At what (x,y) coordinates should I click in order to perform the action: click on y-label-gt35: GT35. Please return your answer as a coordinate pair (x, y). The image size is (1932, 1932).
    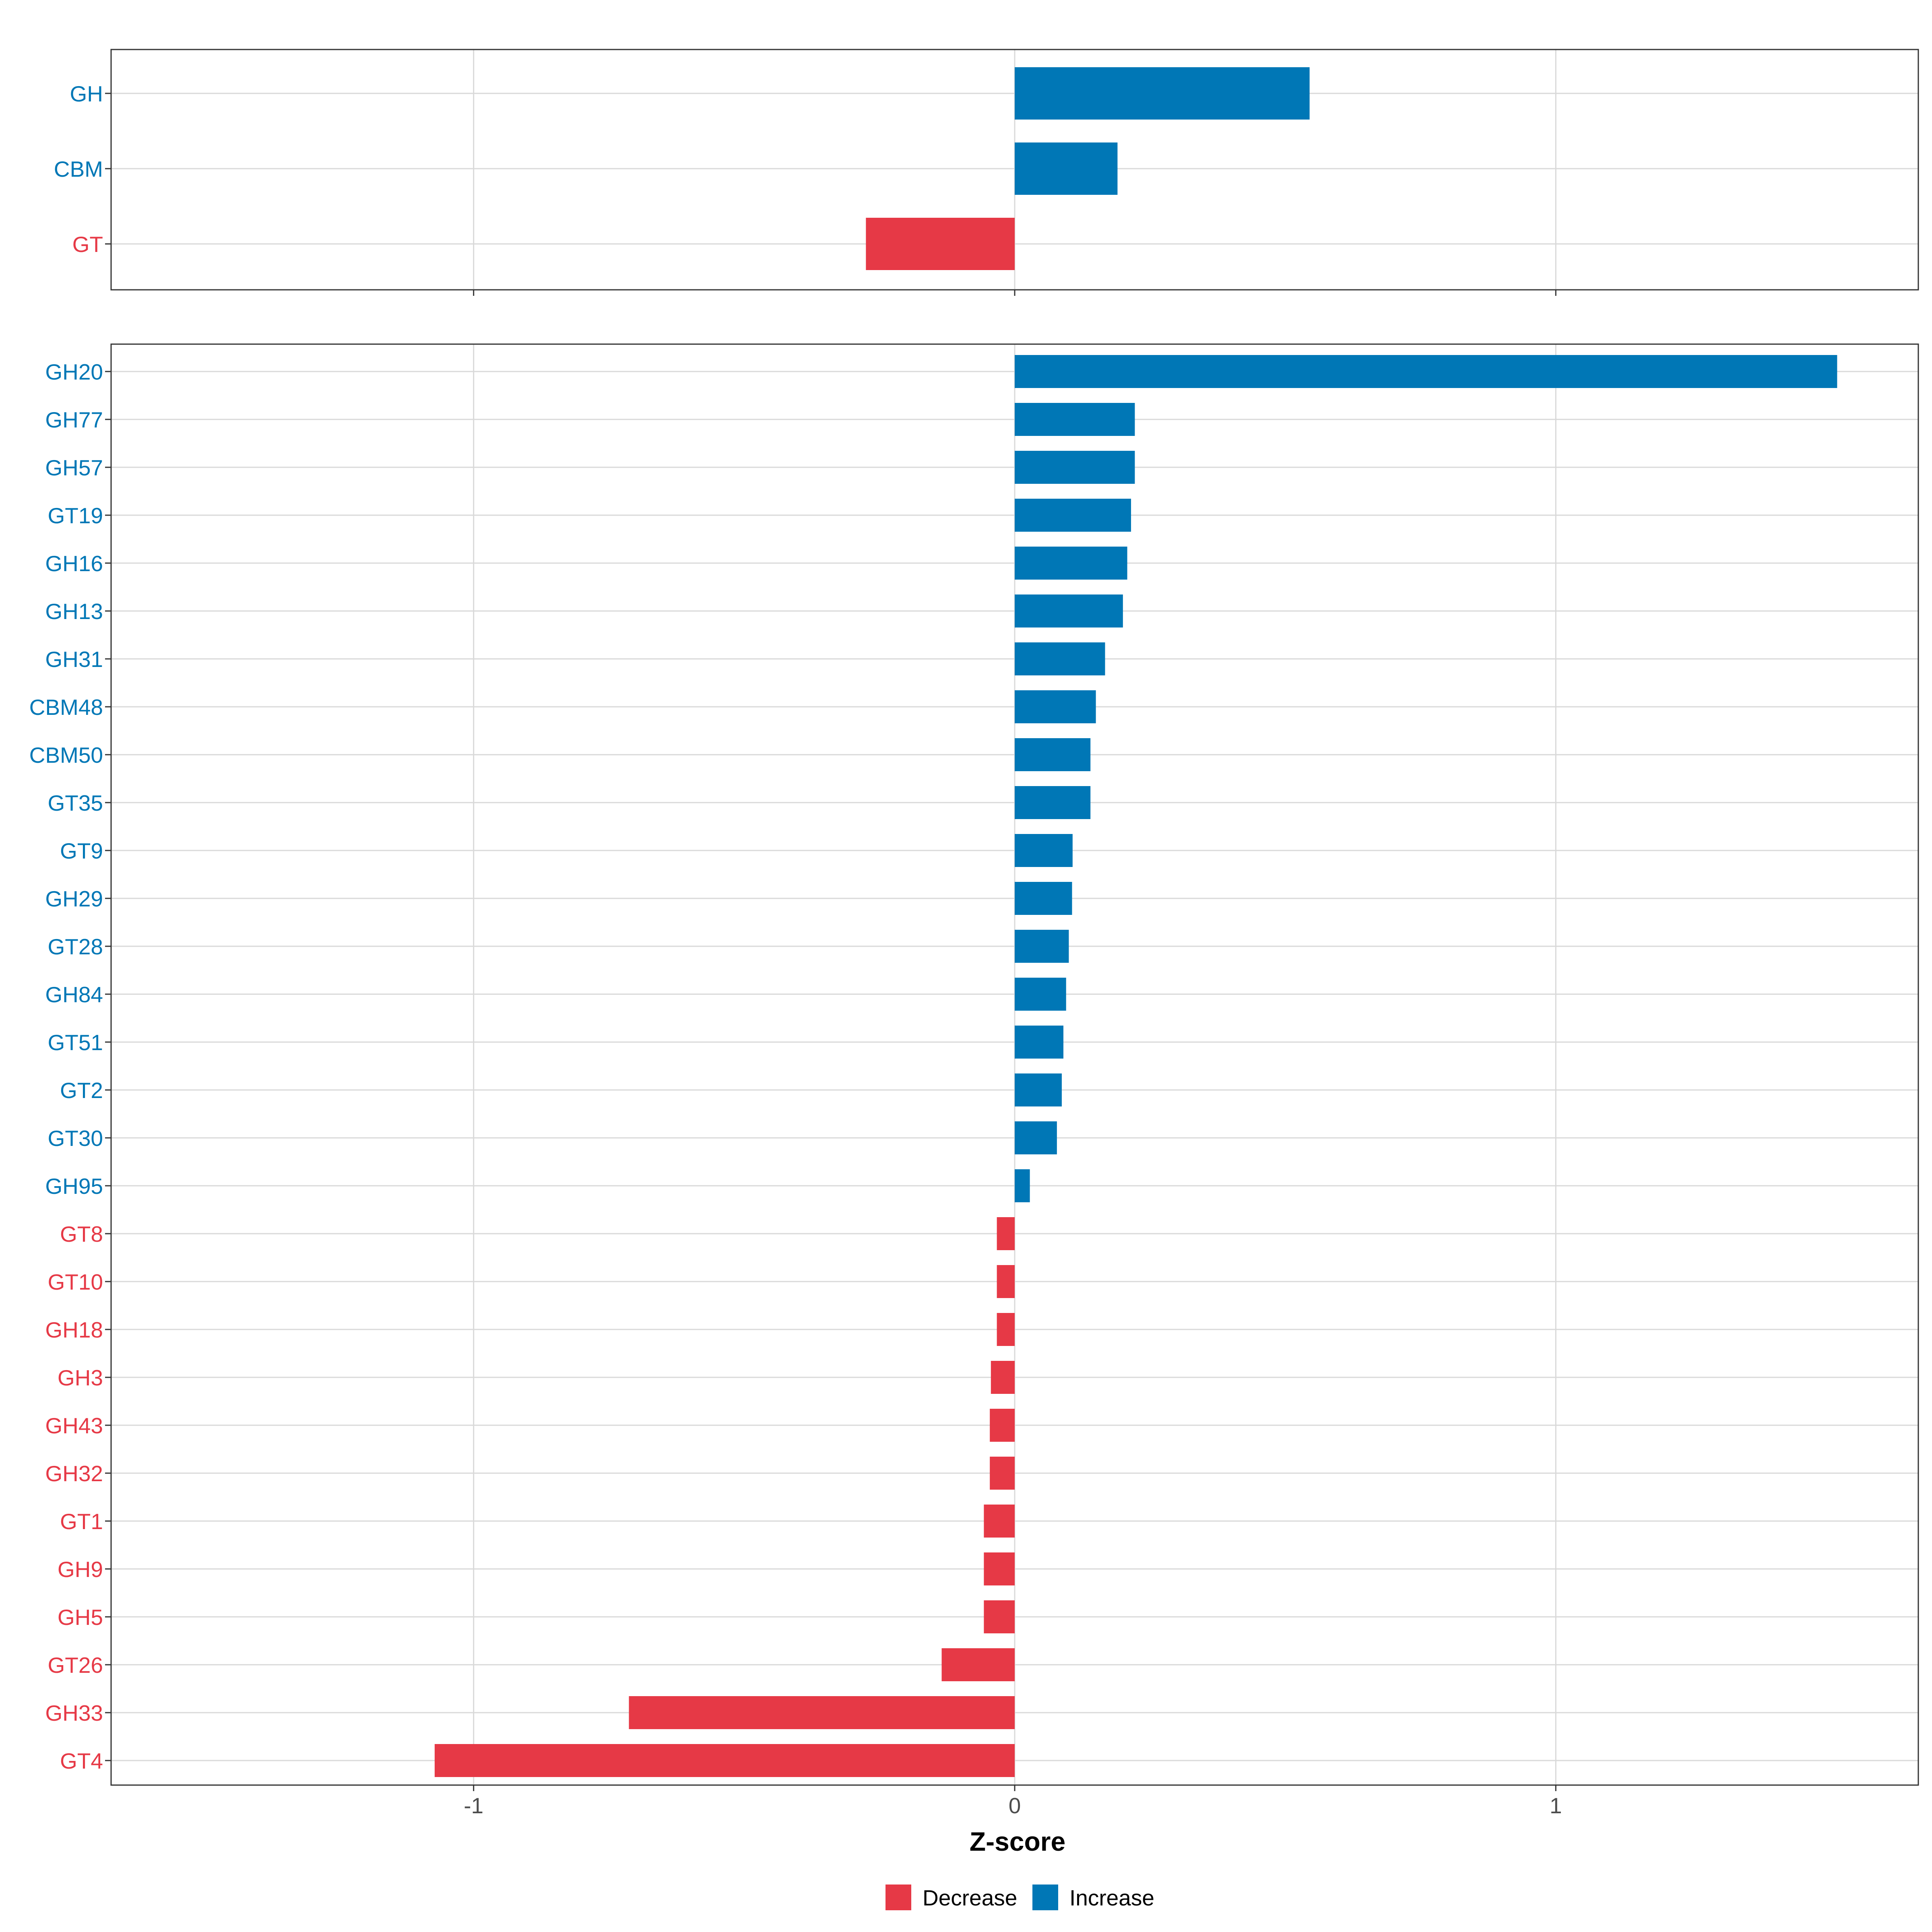
    Looking at the image, I should click on (75, 803).